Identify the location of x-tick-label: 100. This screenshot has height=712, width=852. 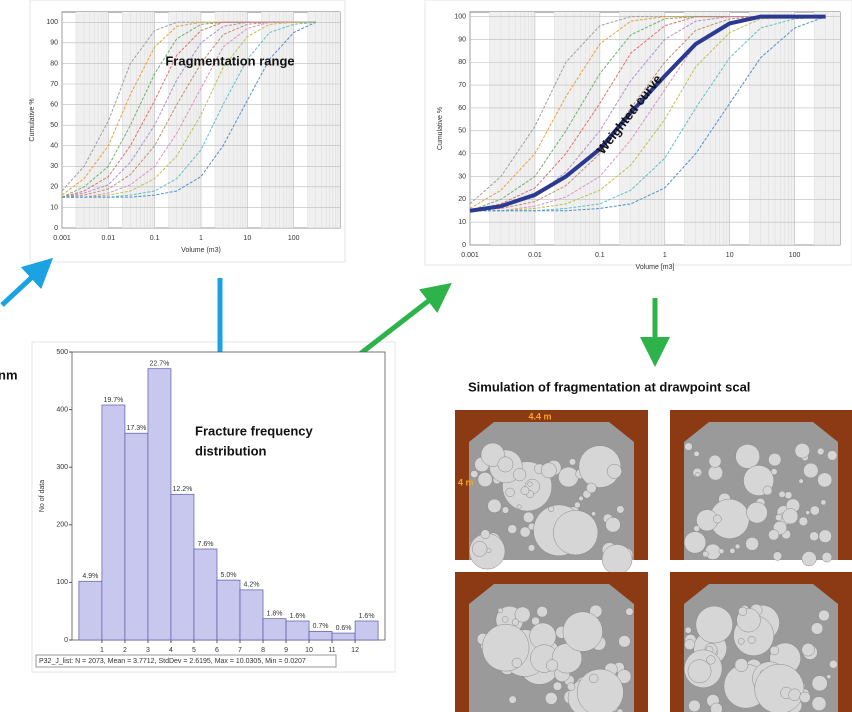
(795, 255).